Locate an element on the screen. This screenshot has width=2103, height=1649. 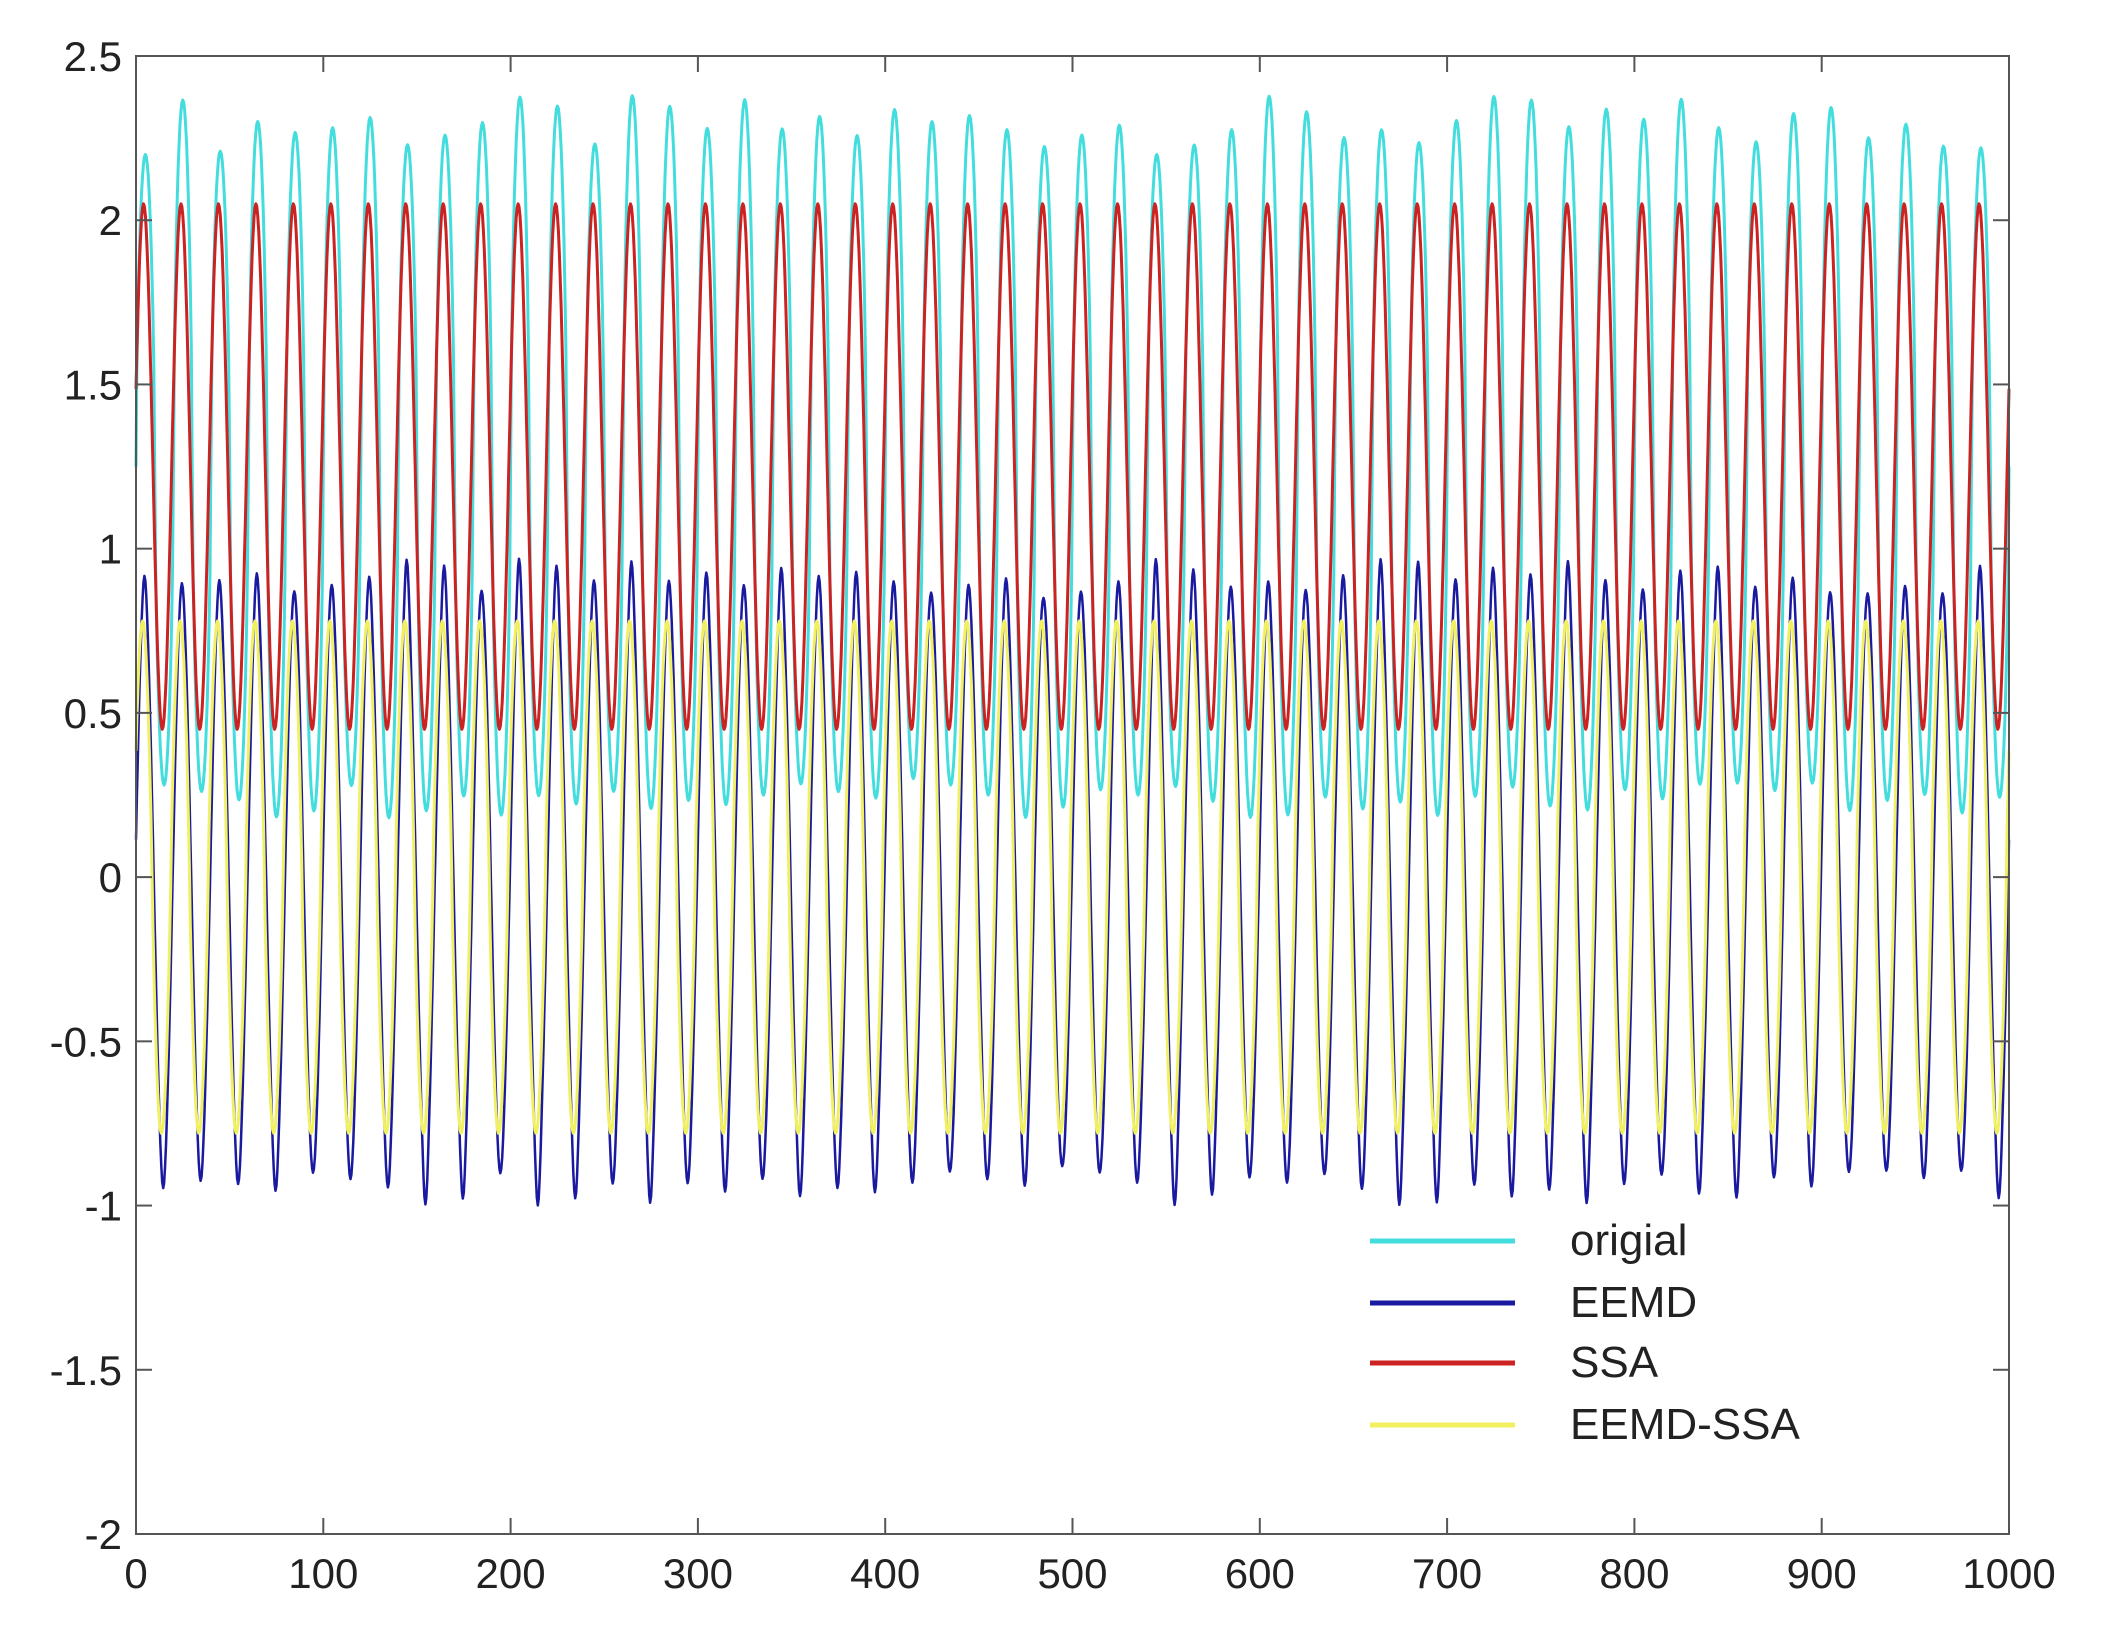
legend-label: EEMD-SSA is located at coordinates (1685, 1424).